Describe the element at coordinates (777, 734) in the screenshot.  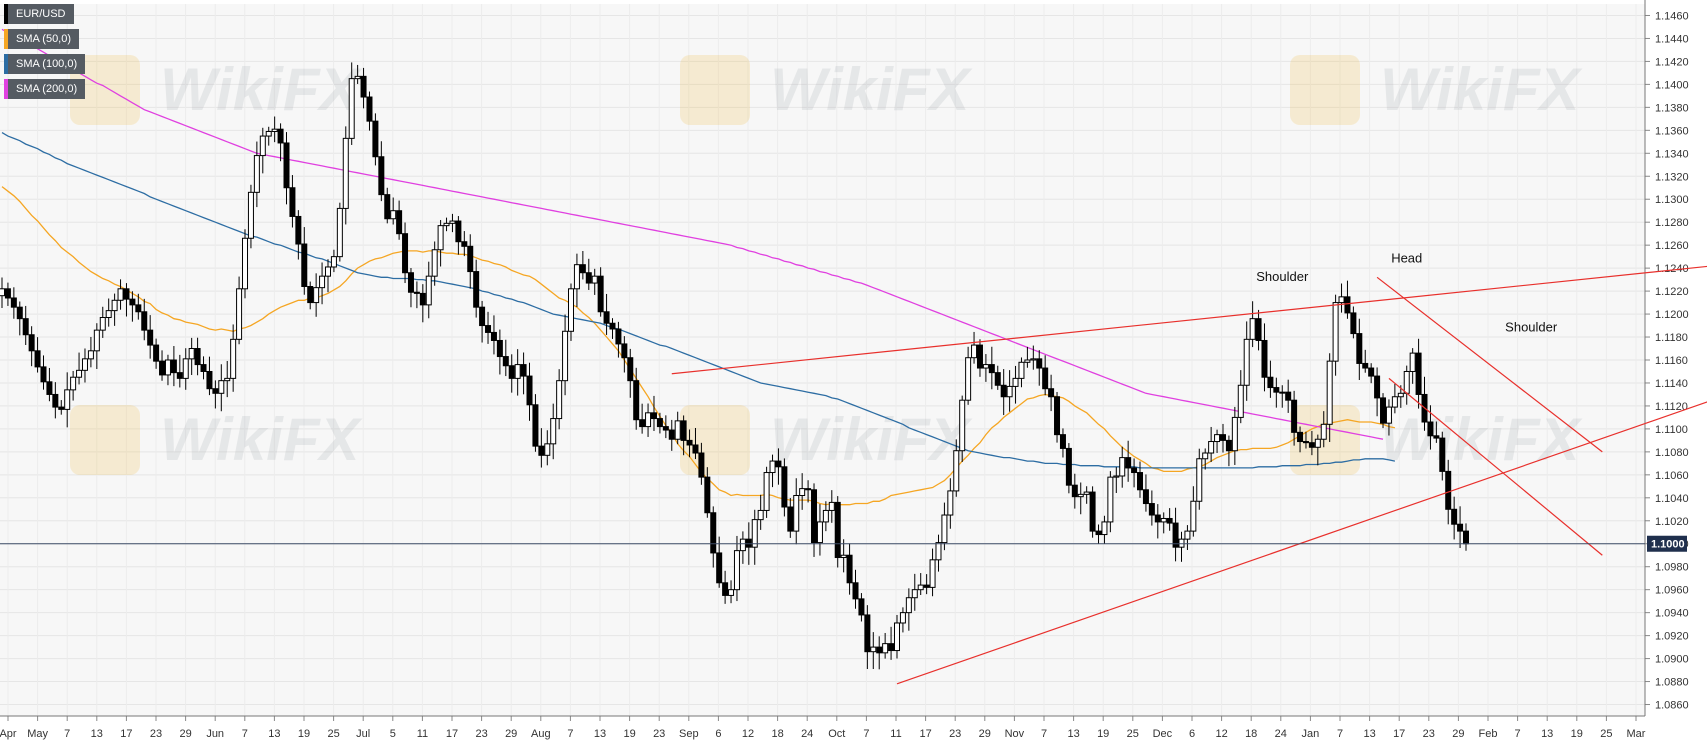
I see `x-tick-label: 18` at that location.